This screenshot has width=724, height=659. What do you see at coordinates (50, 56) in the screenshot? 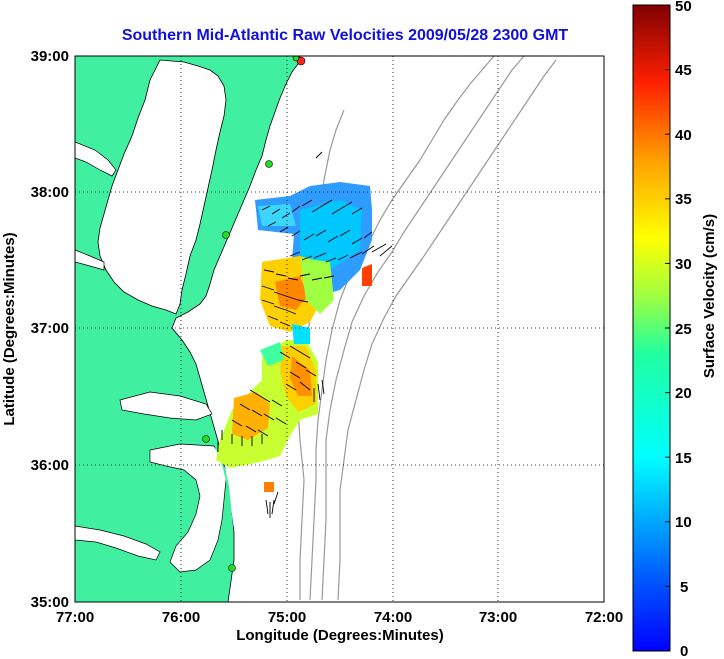
I see `lat-tick: 39:00` at bounding box center [50, 56].